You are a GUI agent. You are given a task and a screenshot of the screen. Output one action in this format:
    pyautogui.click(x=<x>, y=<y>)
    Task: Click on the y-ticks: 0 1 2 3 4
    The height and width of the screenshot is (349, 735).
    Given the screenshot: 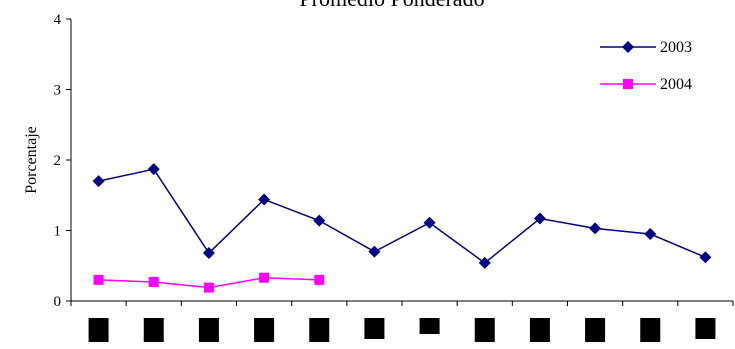 What is the action you would take?
    pyautogui.click(x=62, y=161)
    